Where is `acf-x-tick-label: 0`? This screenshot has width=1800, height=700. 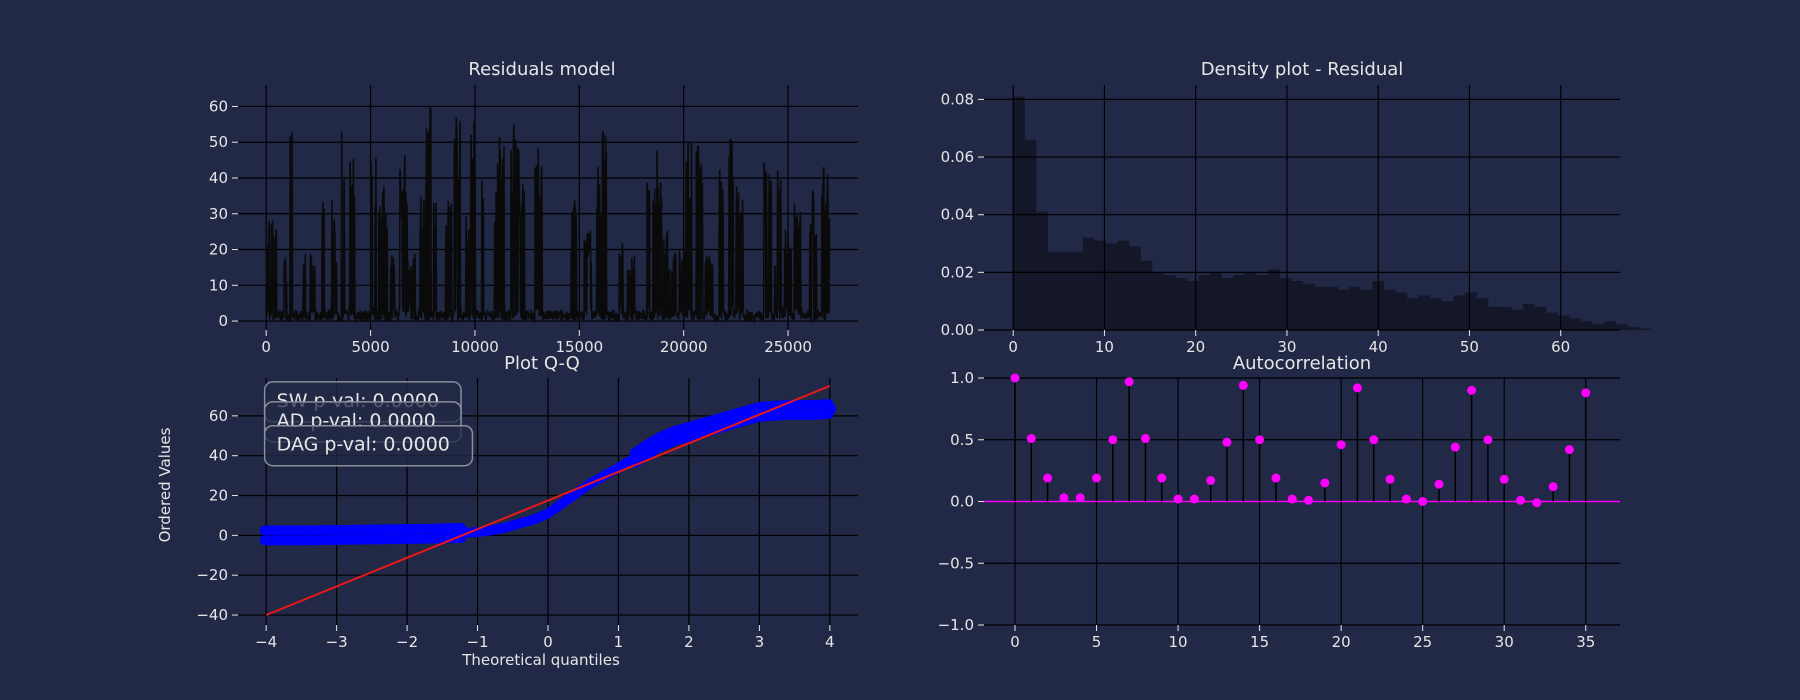 acf-x-tick-label: 0 is located at coordinates (1015, 642).